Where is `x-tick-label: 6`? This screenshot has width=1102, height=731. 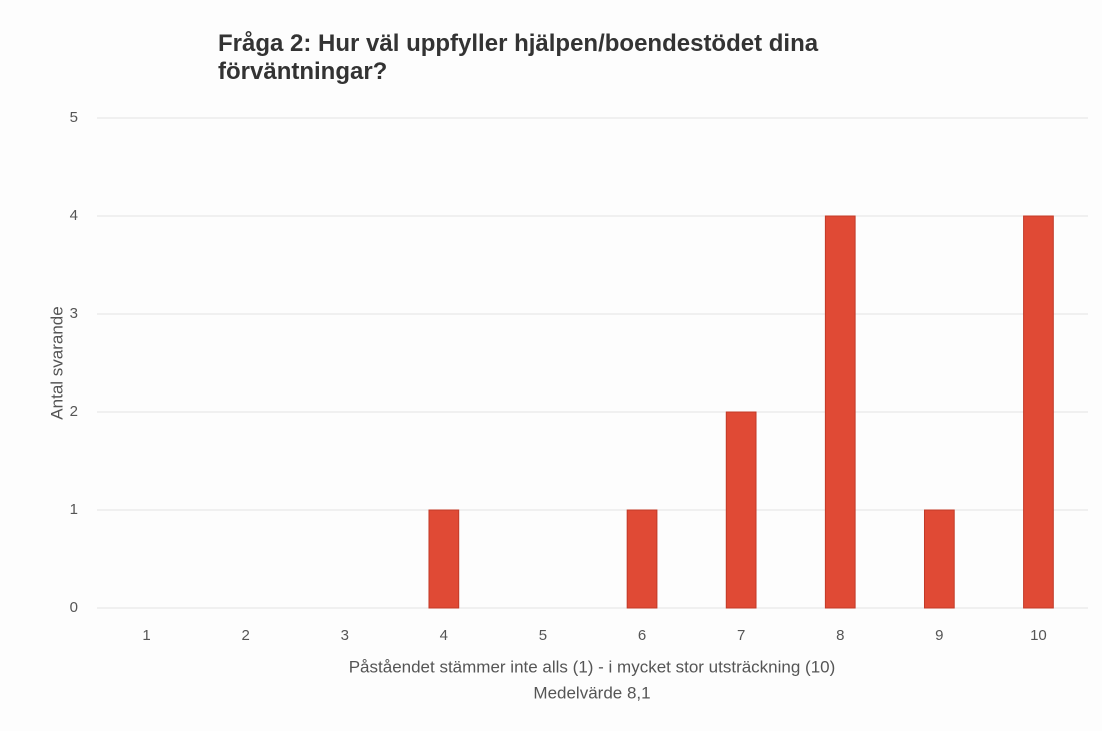 x-tick-label: 6 is located at coordinates (642, 635).